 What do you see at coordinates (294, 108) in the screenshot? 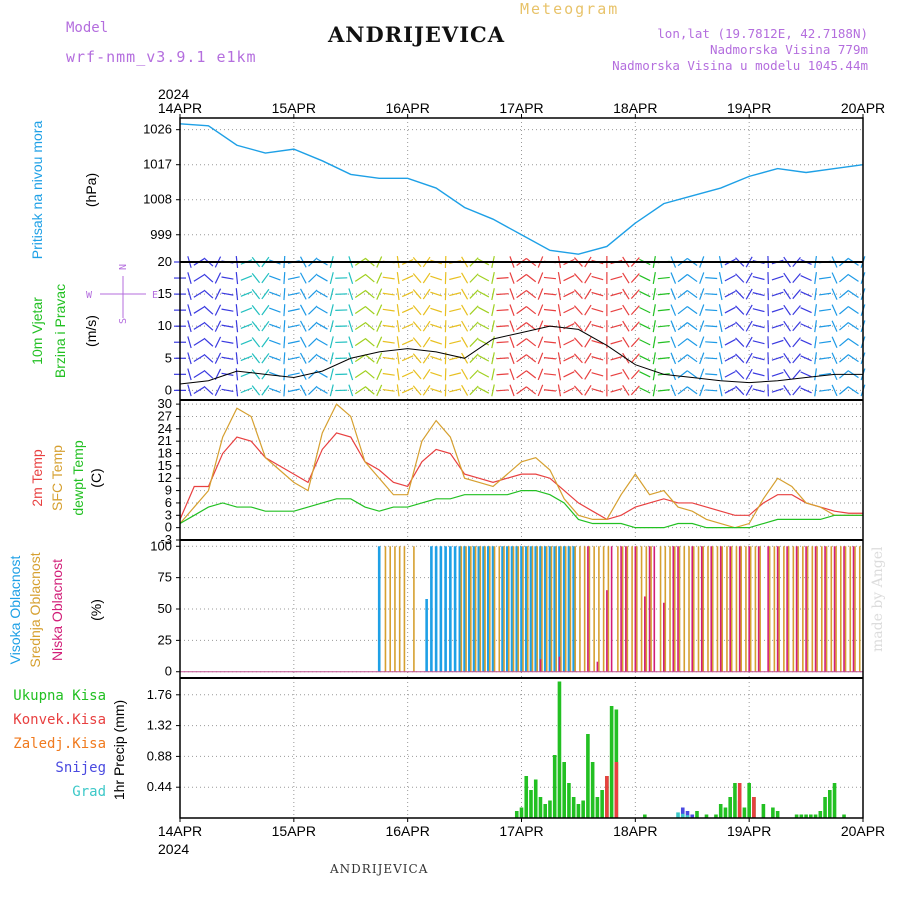
I see `top-date-label: 15APR` at bounding box center [294, 108].